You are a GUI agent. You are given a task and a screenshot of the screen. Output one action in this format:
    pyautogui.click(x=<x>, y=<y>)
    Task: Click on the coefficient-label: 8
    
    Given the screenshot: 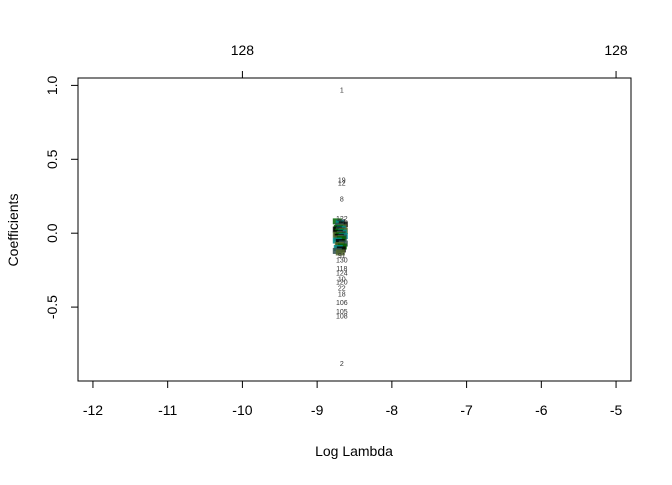 What is the action you would take?
    pyautogui.click(x=342, y=200)
    